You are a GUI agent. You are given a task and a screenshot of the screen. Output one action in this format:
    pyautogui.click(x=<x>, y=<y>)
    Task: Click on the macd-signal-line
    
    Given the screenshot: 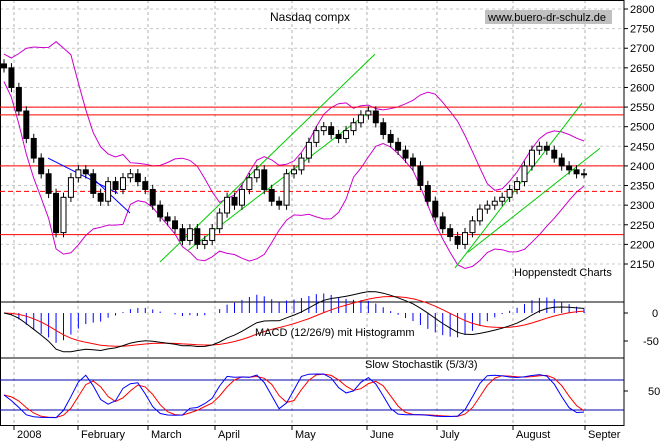 What is the action you would take?
    pyautogui.click(x=294, y=321)
    